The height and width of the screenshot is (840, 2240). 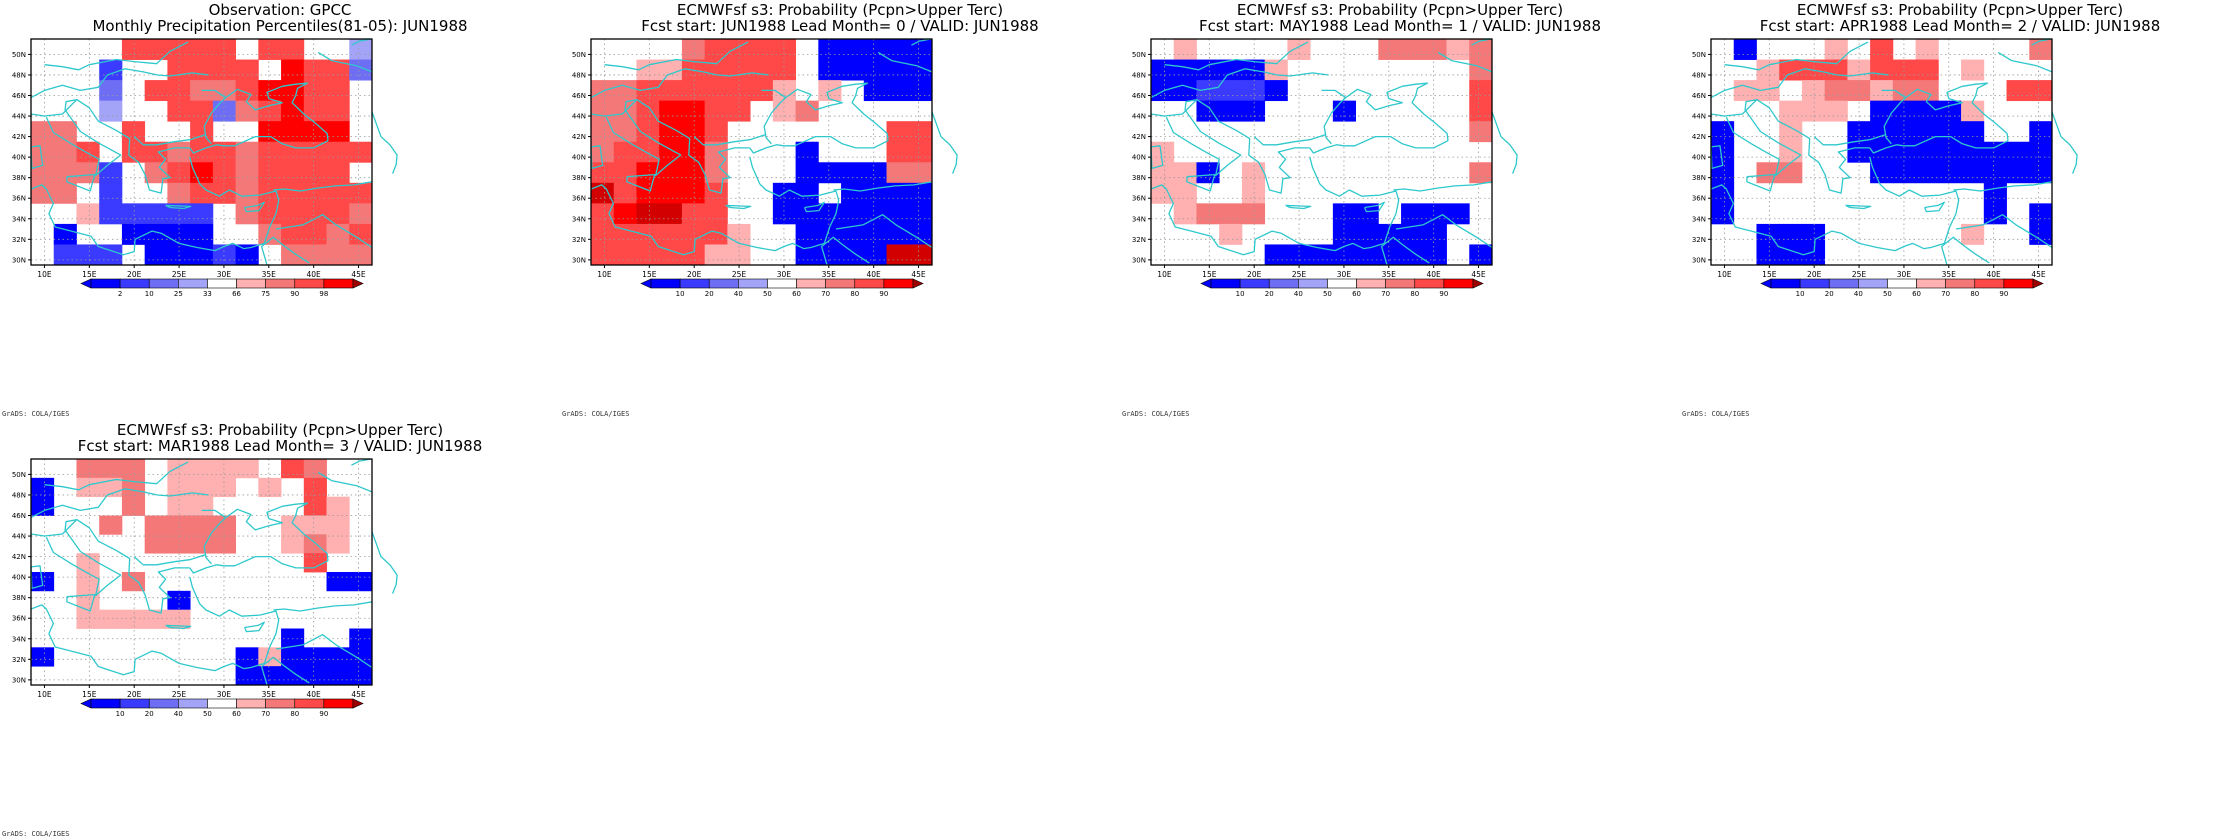 What do you see at coordinates (294, 294) in the screenshot?
I see `colorbar-label: 90` at bounding box center [294, 294].